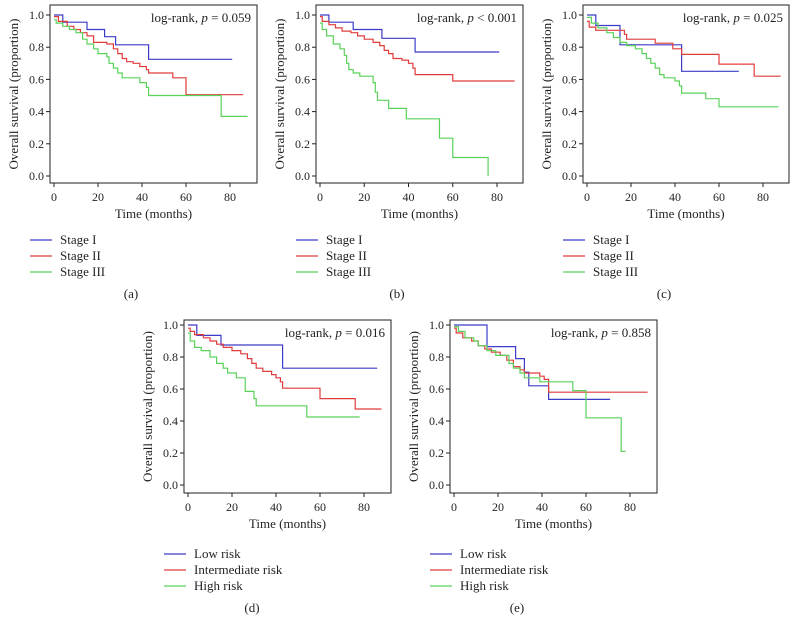 The width and height of the screenshot is (798, 639). What do you see at coordinates (131, 293) in the screenshot?
I see `panel-label: (a)` at bounding box center [131, 293].